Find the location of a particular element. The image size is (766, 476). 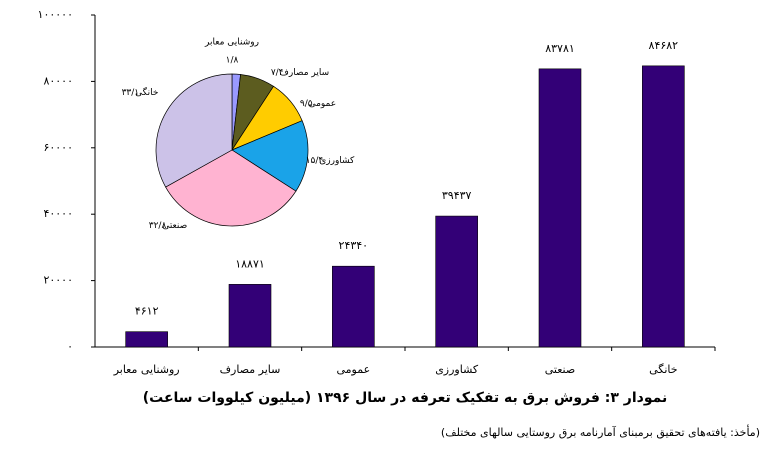

data-label: ۴۶۱۲ is located at coordinates (147, 311).